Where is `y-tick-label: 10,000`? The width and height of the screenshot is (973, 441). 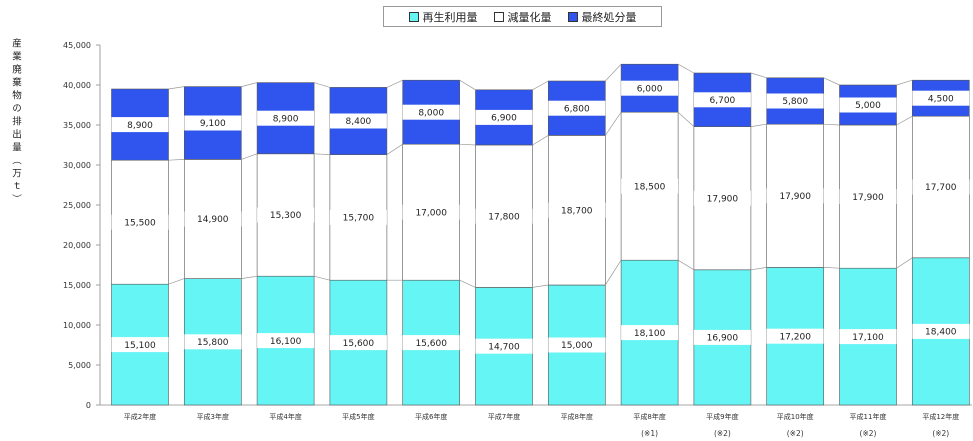
y-tick-label: 10,000 is located at coordinates (77, 325).